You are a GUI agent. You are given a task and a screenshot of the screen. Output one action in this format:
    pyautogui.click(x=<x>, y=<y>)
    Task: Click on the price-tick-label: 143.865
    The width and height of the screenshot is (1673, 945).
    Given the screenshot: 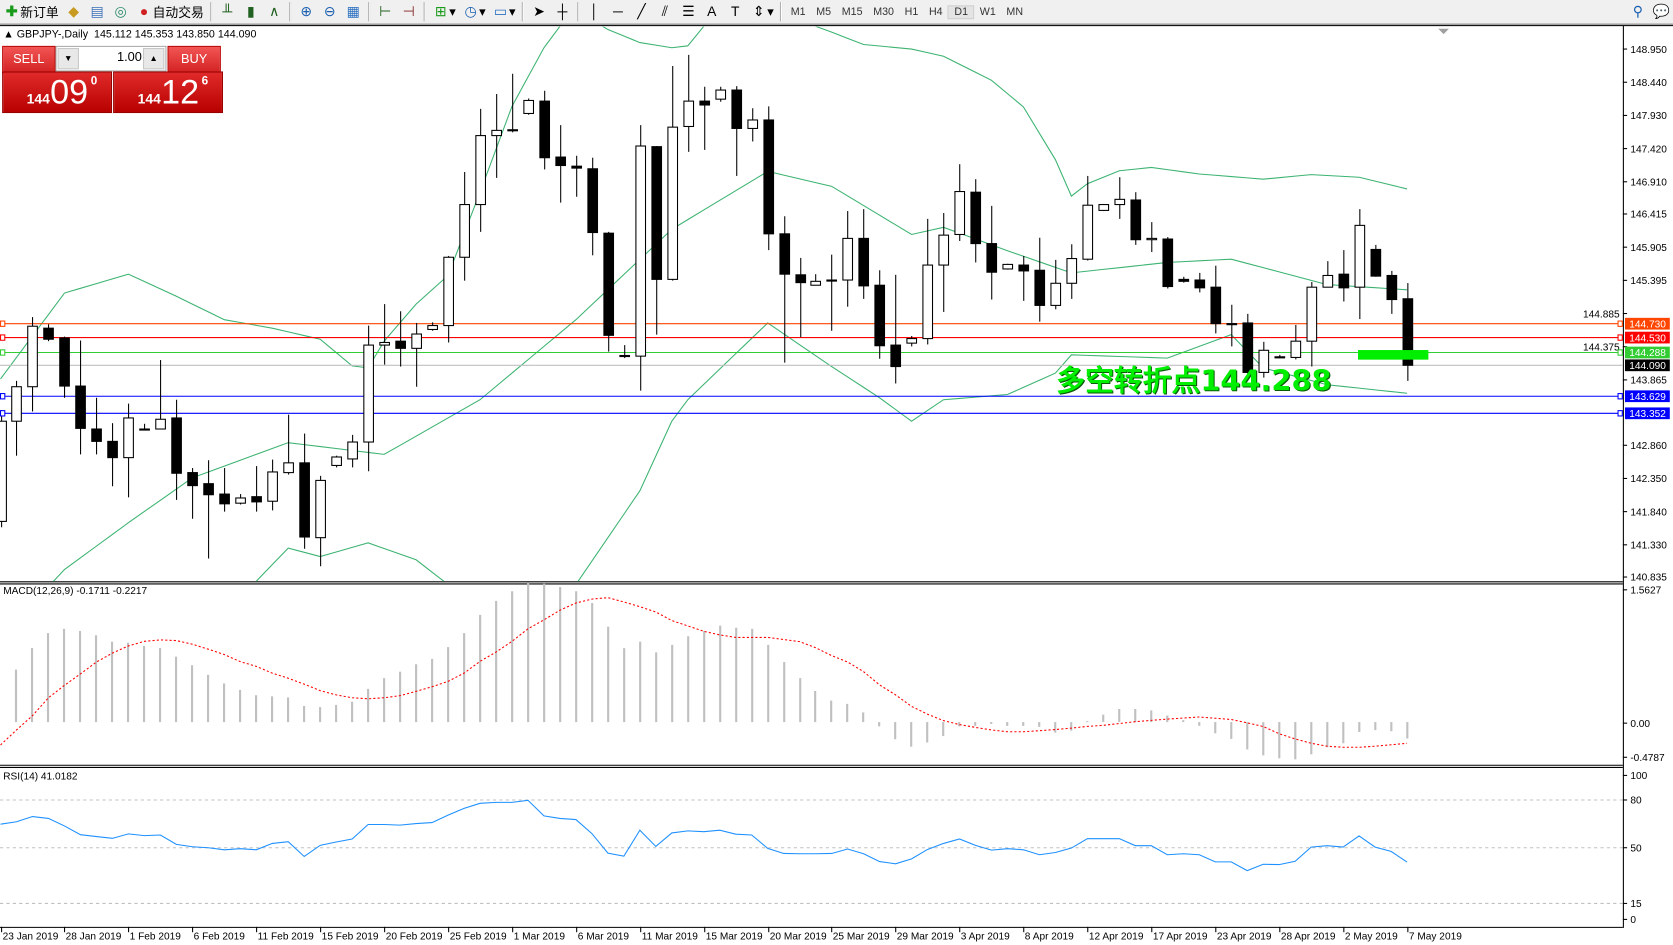 What is the action you would take?
    pyautogui.click(x=1648, y=381)
    